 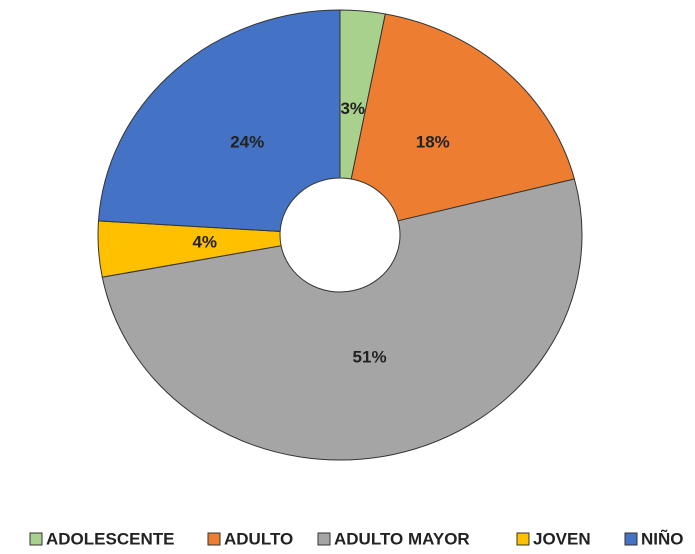 I want to click on data-label: 24%, so click(x=247, y=142).